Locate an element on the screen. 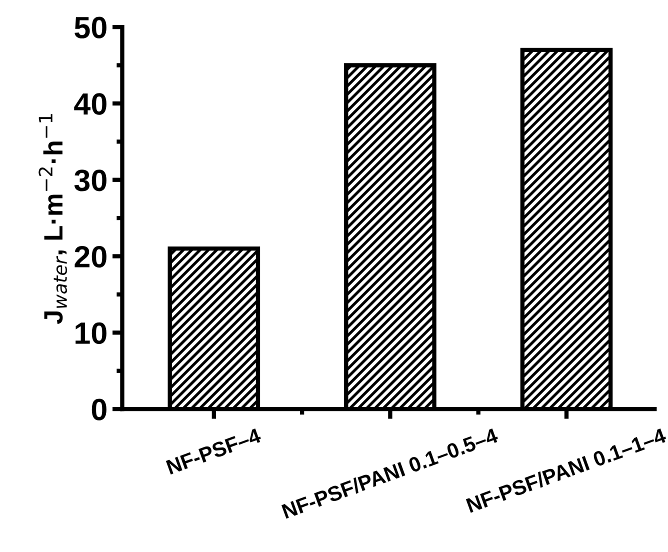  y-tick-label: 0 is located at coordinates (99, 409).